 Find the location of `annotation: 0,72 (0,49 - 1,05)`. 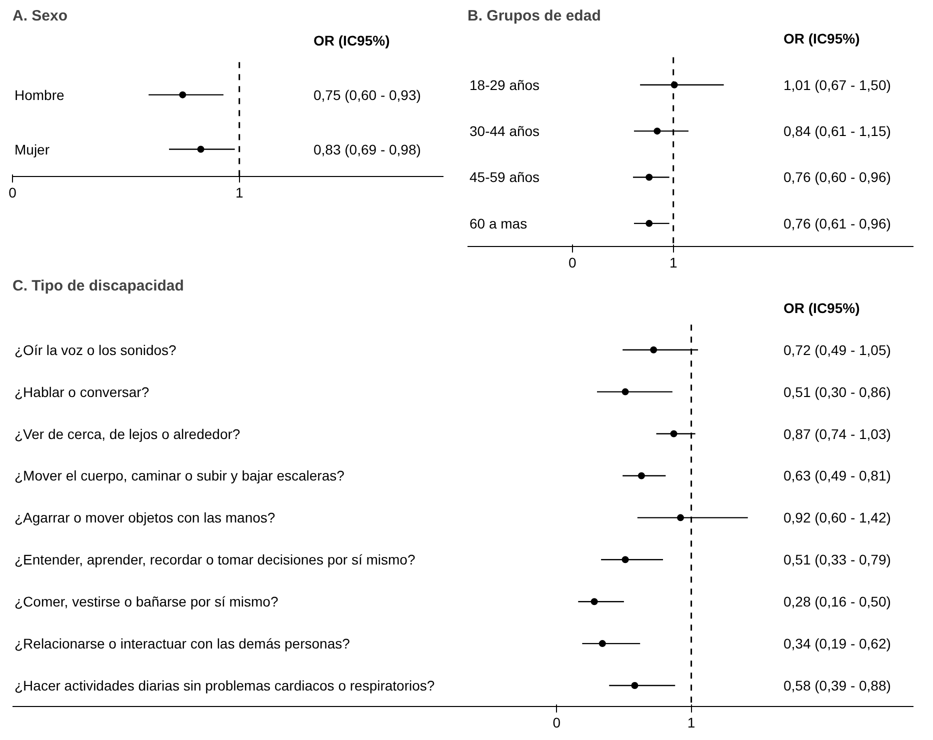

annotation: 0,72 (0,49 - 1,05) is located at coordinates (837, 350).